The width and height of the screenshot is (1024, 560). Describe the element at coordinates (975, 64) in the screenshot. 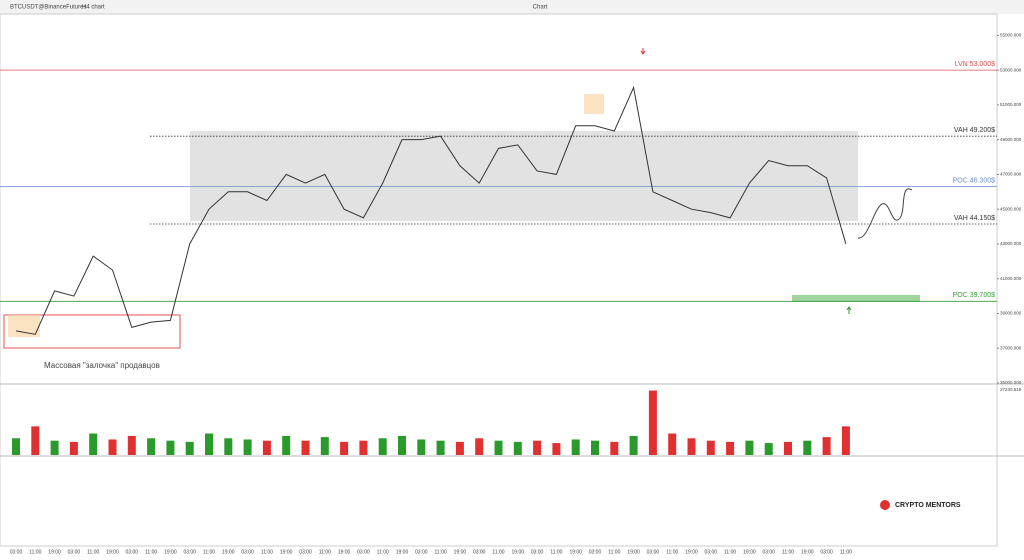

I see `level-label: LVN 53.000$` at that location.